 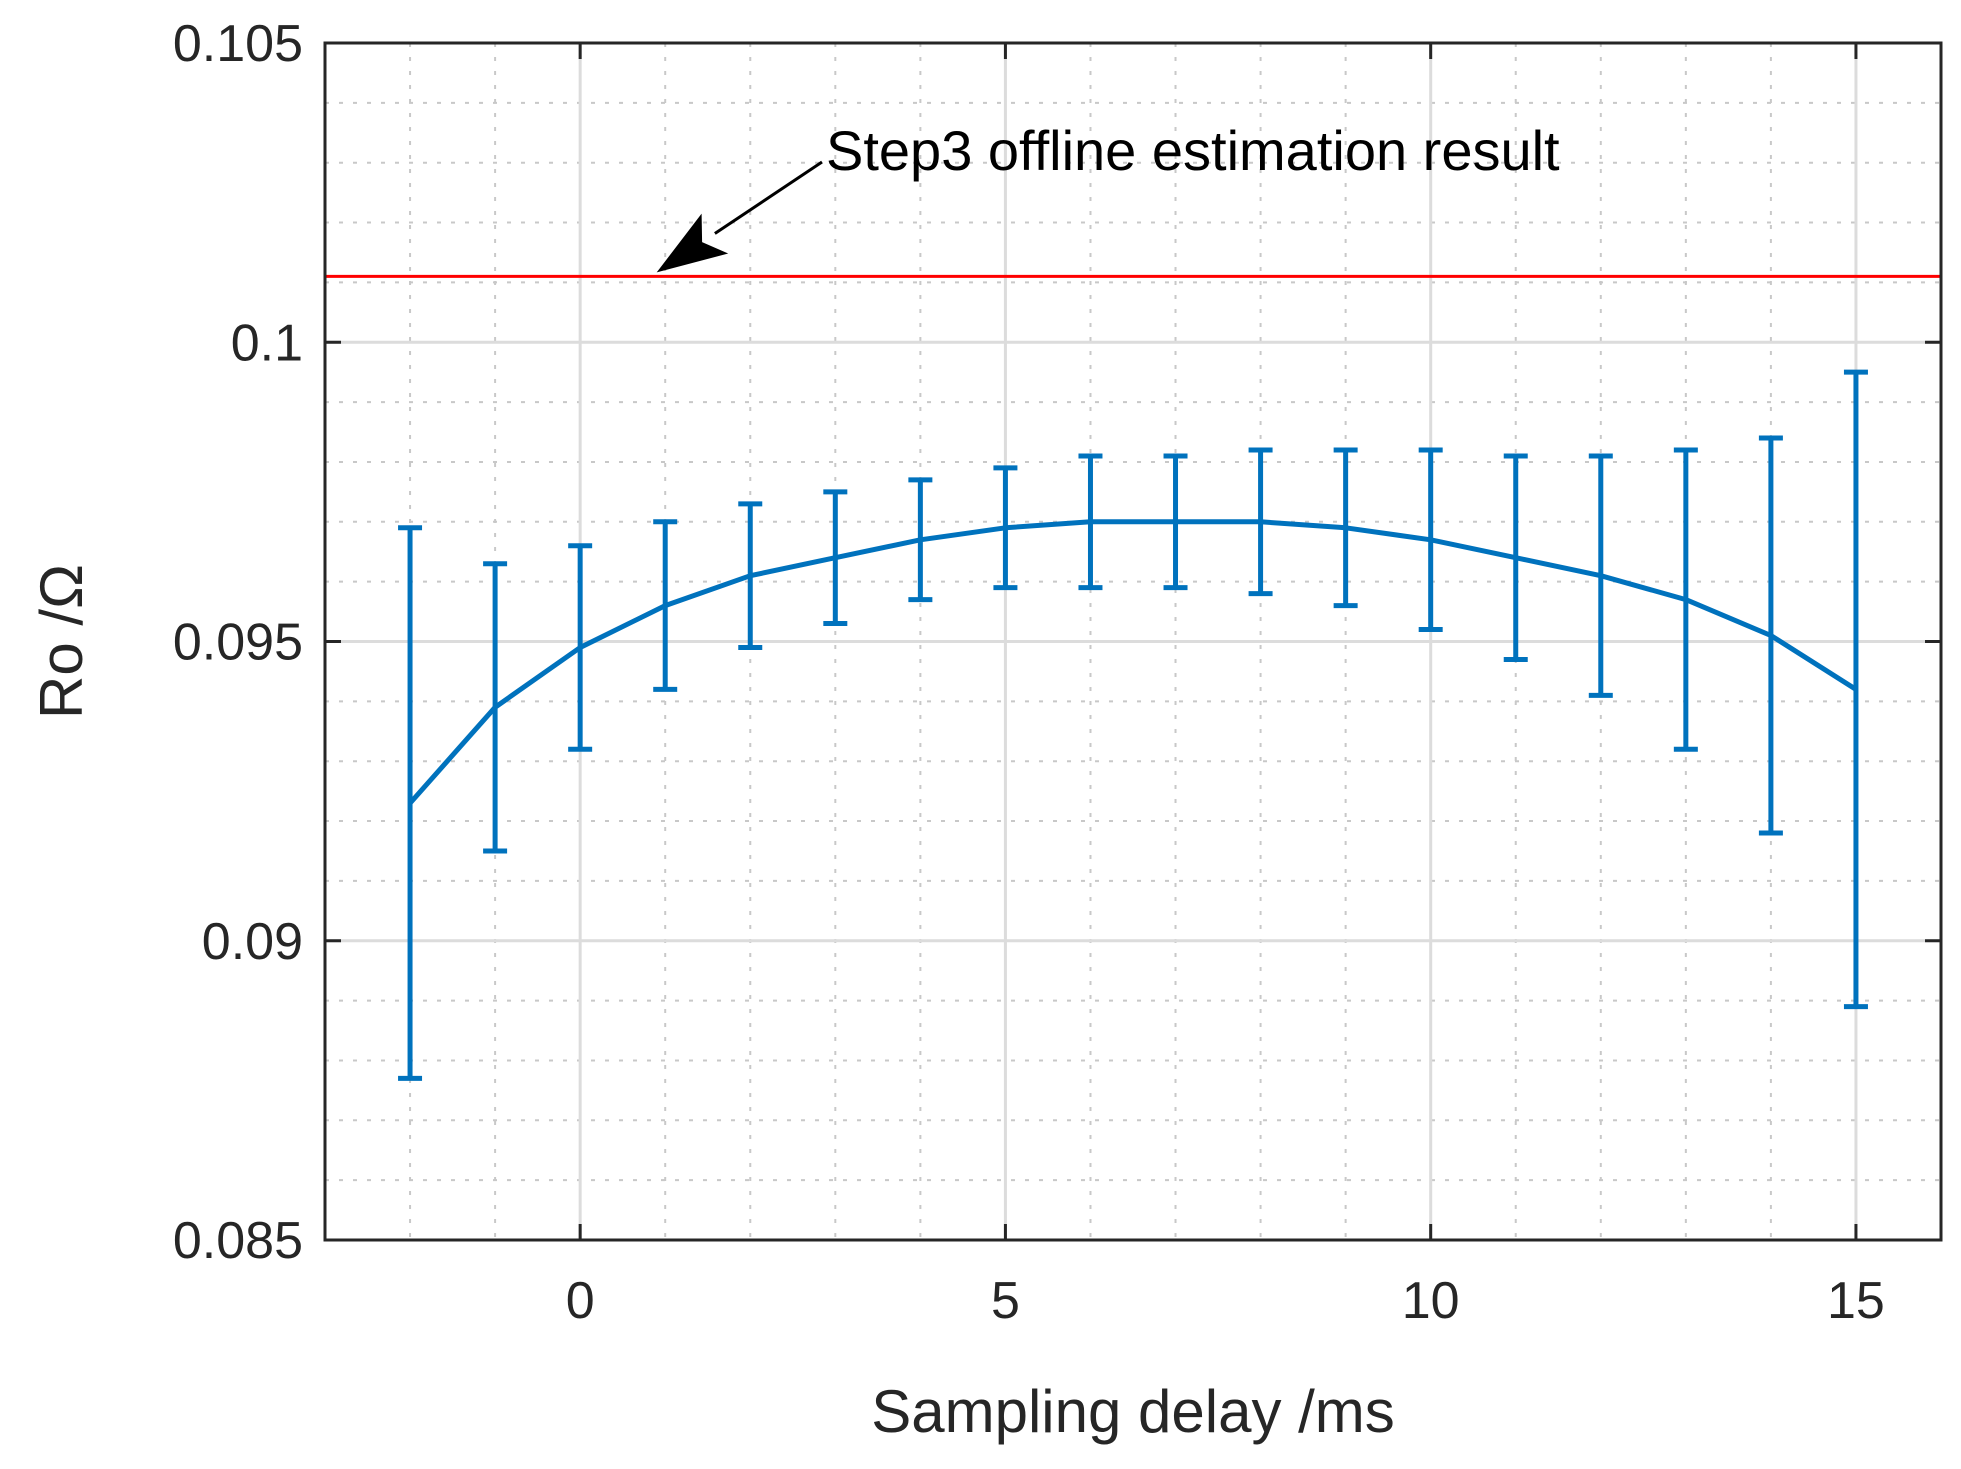 What do you see at coordinates (238, 44) in the screenshot?
I see `y-tick-label: 0.105` at bounding box center [238, 44].